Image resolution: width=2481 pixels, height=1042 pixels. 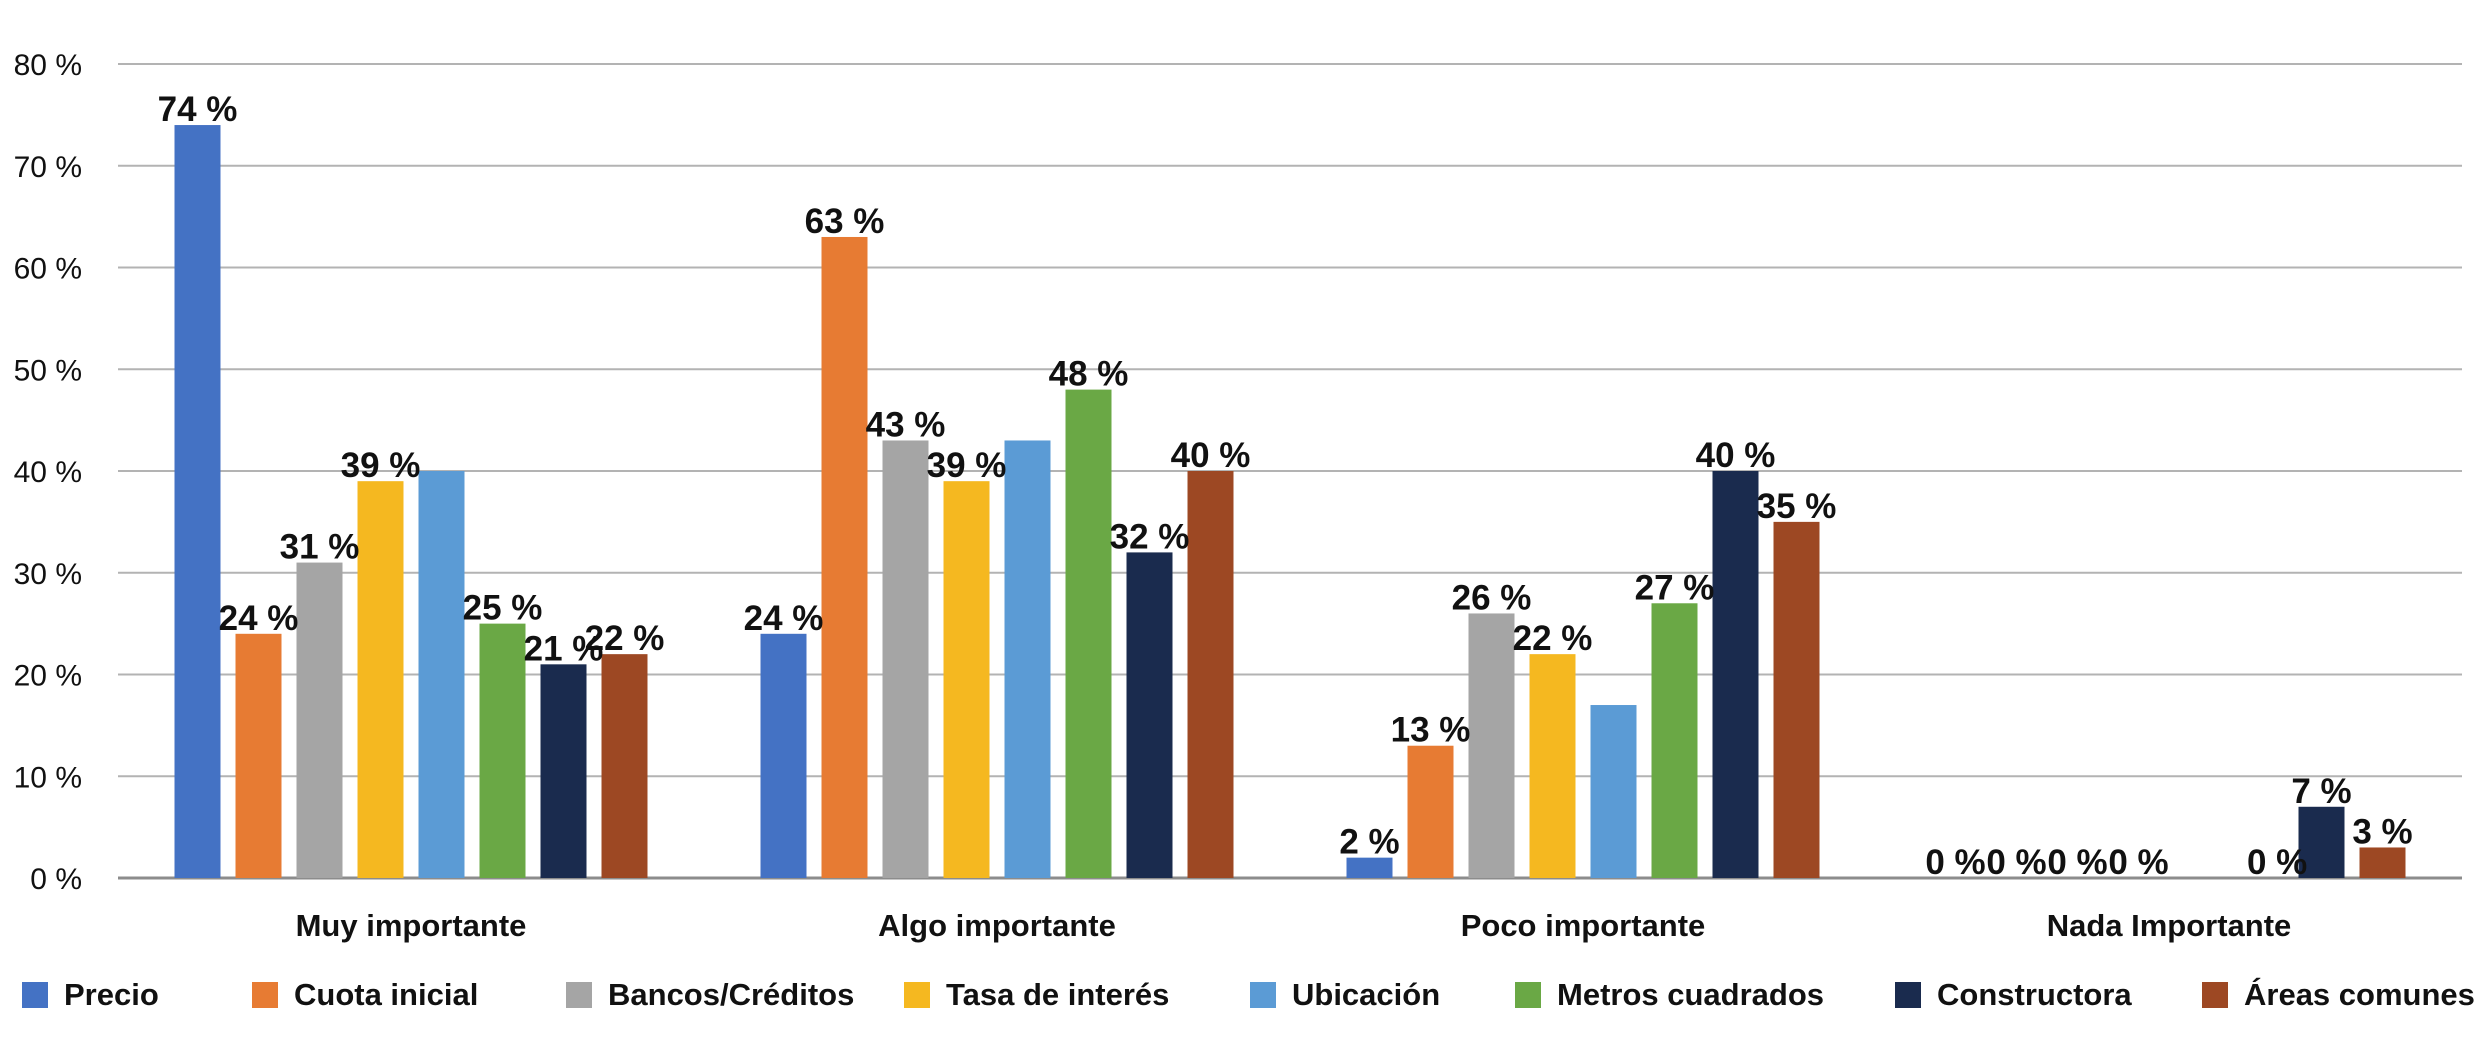 I want to click on legend-label: Precio, so click(x=111, y=994).